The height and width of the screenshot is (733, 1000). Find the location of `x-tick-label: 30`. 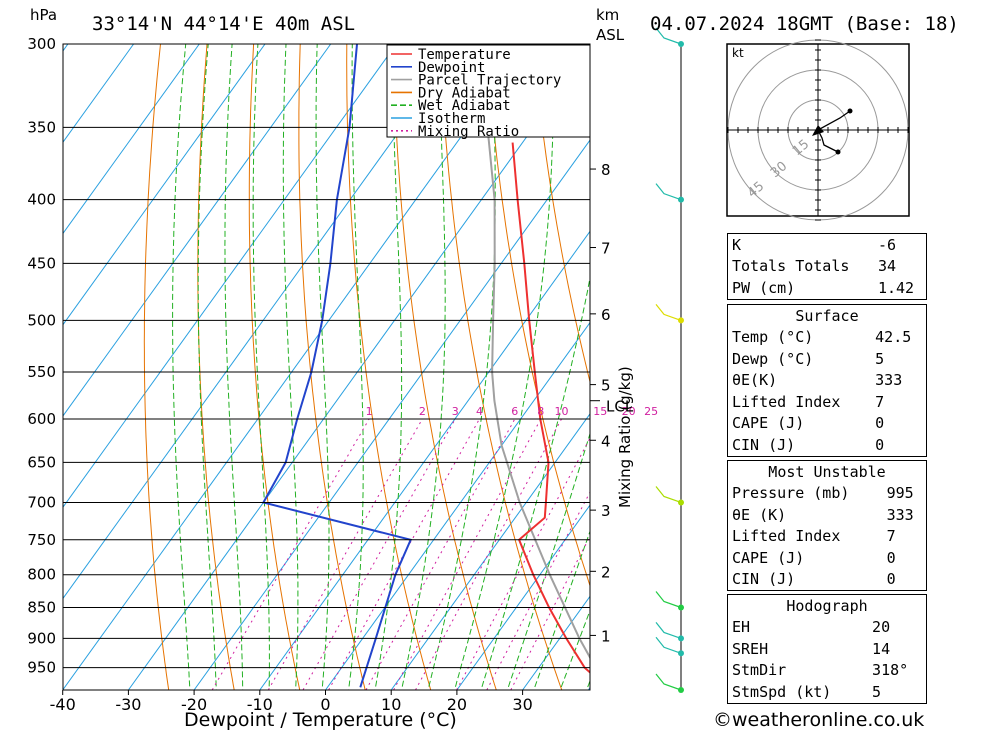

x-tick-label: 30 is located at coordinates (522, 704).